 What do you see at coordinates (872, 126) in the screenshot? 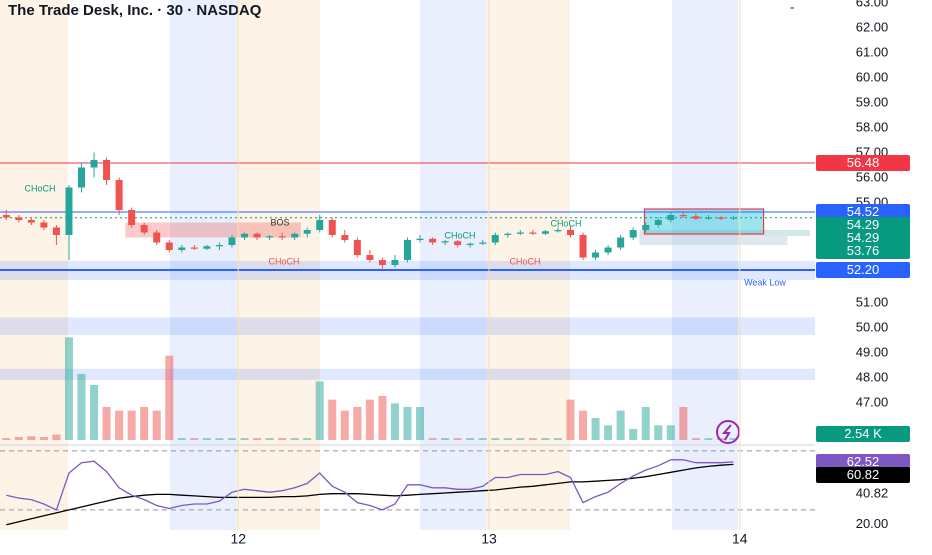
I see `y-tick-label: 58.00` at bounding box center [872, 126].